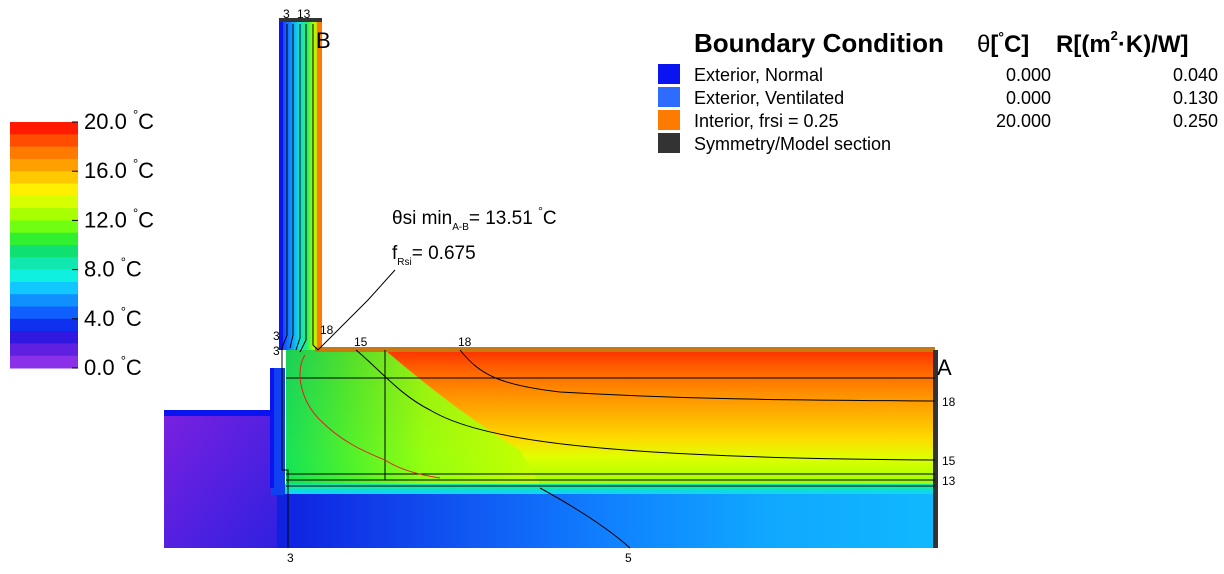 The width and height of the screenshot is (1224, 574). Describe the element at coordinates (1195, 98) in the screenshot. I see `legend-row-r: 0.130` at that location.